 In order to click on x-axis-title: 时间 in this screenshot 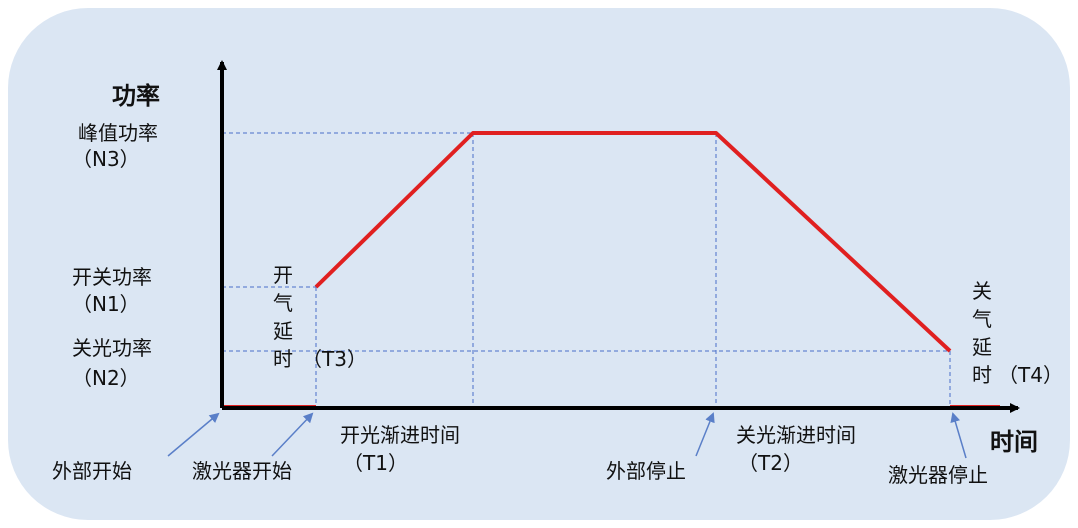, I will do `click(1014, 442)`.